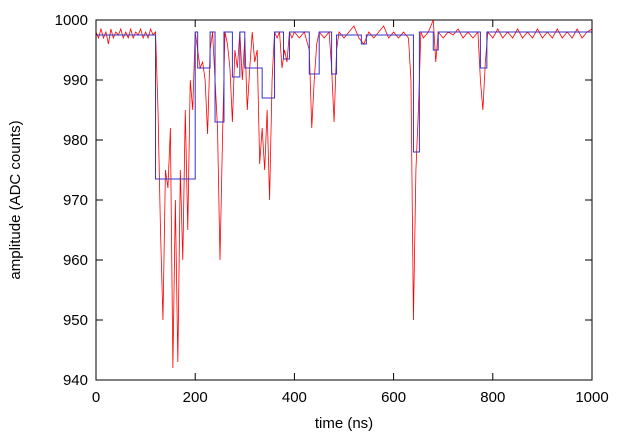 This screenshot has width=623, height=441. I want to click on y-tick-label: 940, so click(75, 380).